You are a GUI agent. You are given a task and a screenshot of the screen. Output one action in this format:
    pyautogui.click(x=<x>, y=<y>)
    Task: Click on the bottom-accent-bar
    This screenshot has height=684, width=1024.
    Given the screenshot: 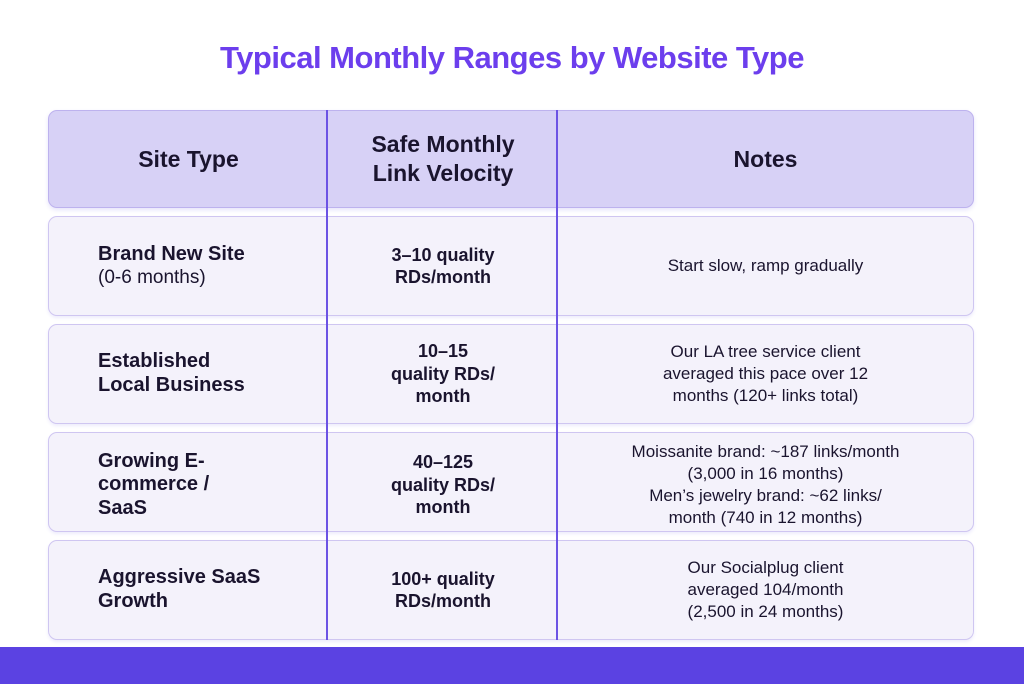 What is the action you would take?
    pyautogui.click(x=512, y=665)
    